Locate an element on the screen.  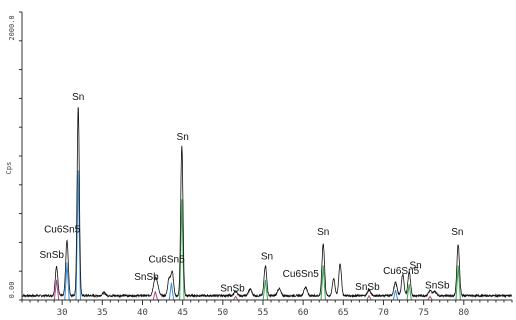
x-tick-label: 45 is located at coordinates (182, 313).